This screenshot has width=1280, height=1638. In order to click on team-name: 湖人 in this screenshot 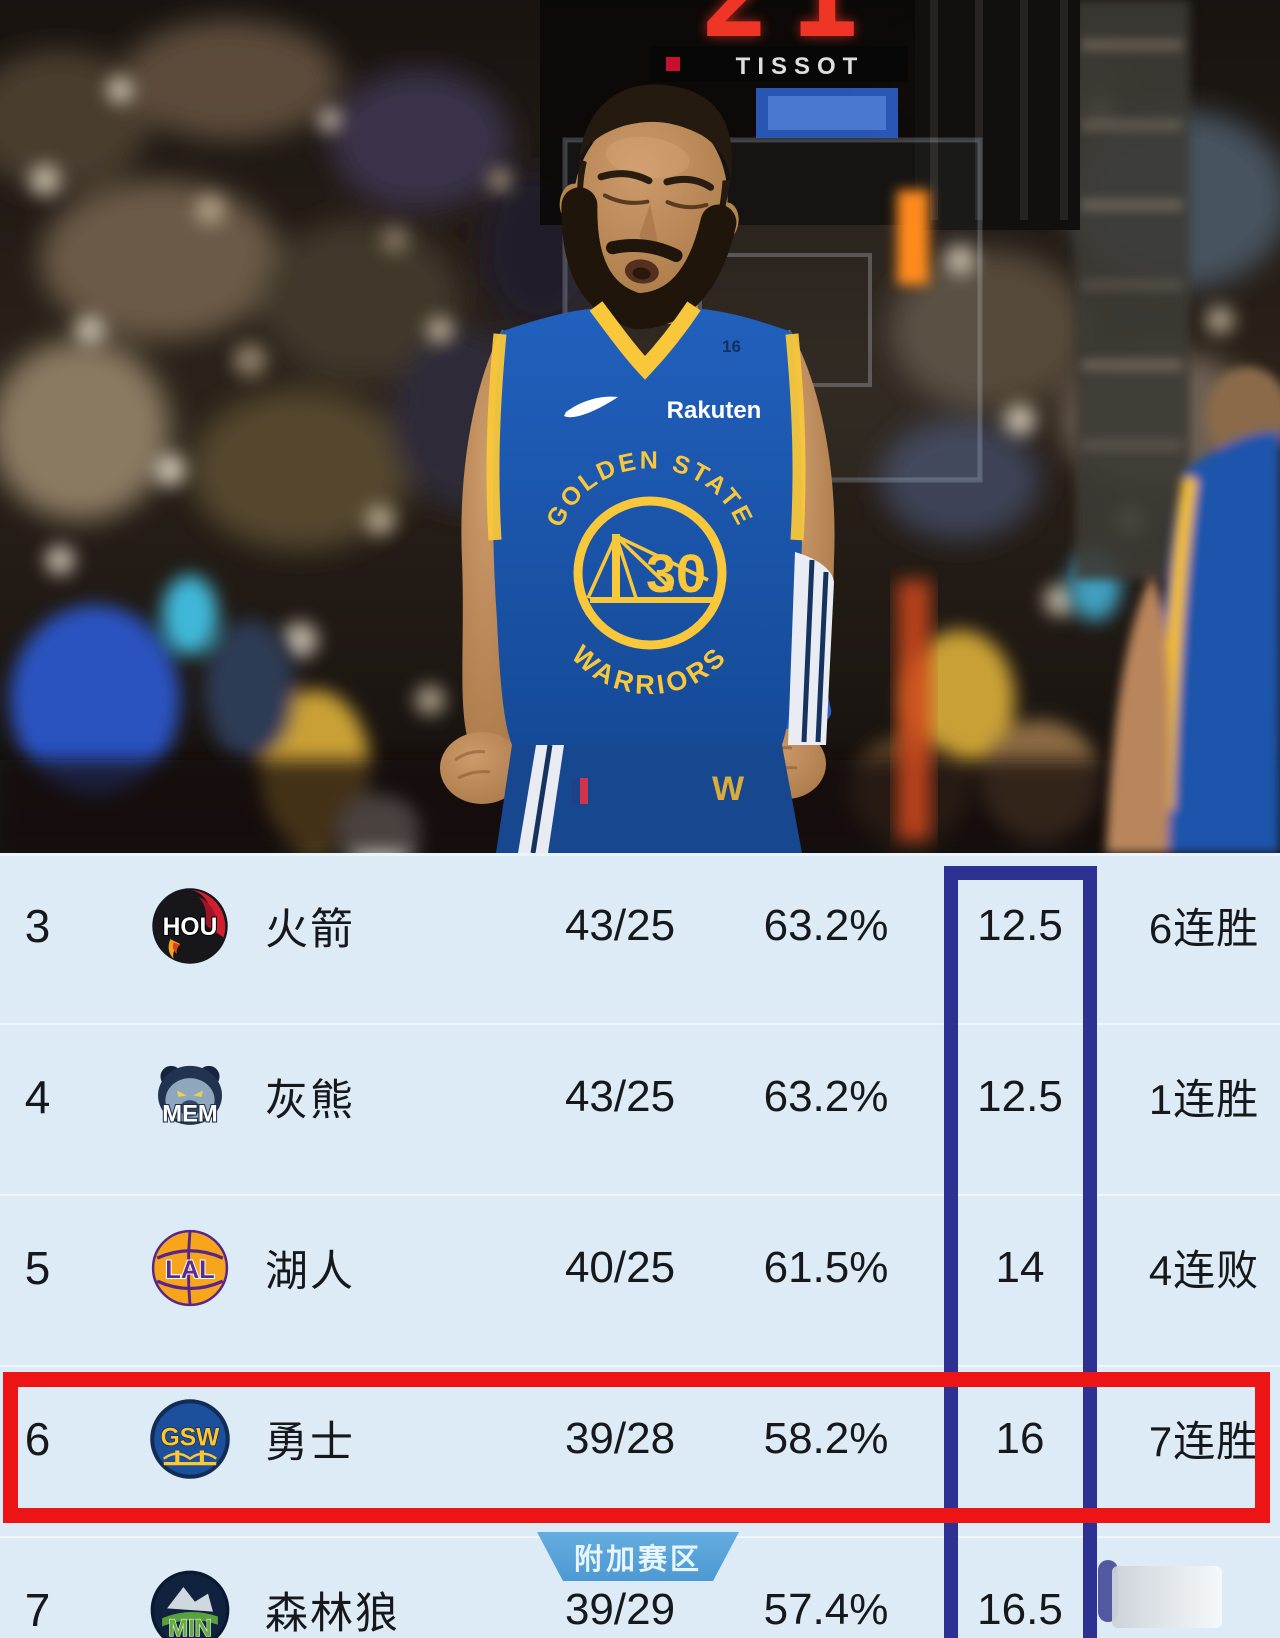, I will do `click(310, 1271)`.